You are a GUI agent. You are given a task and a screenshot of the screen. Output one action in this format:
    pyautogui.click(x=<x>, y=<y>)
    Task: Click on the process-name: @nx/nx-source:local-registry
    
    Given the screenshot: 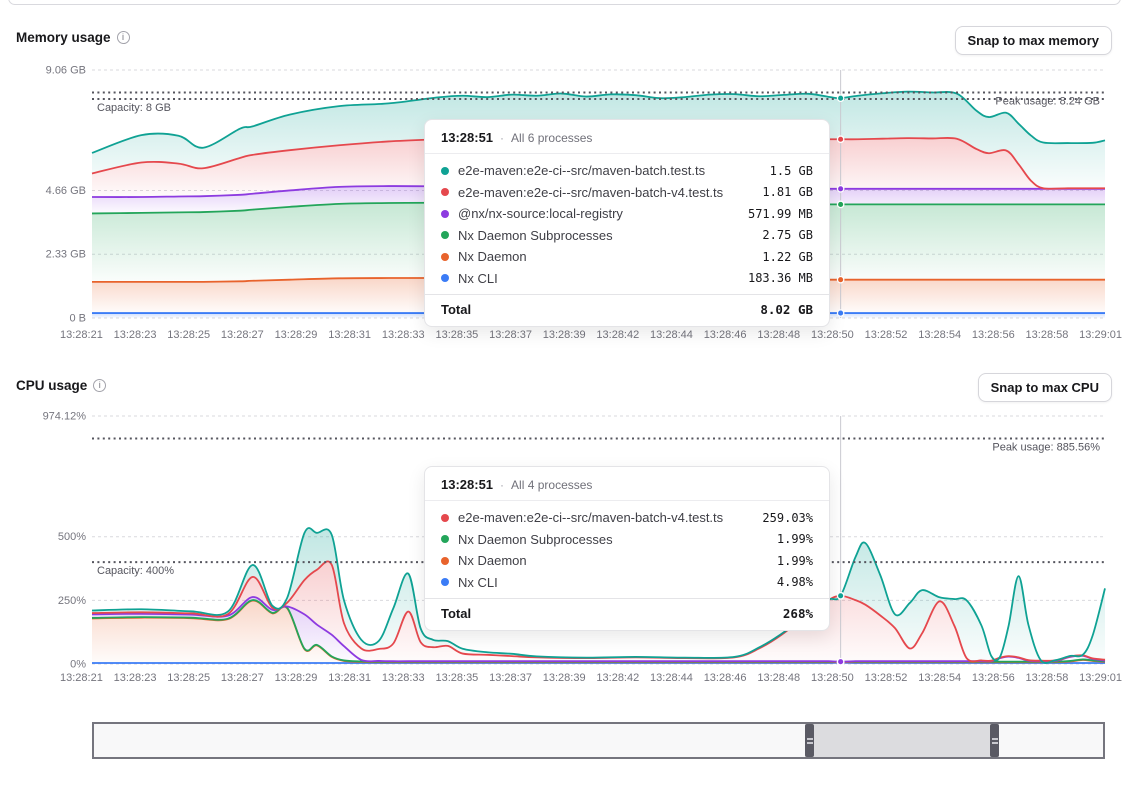 What is the action you would take?
    pyautogui.click(x=540, y=214)
    